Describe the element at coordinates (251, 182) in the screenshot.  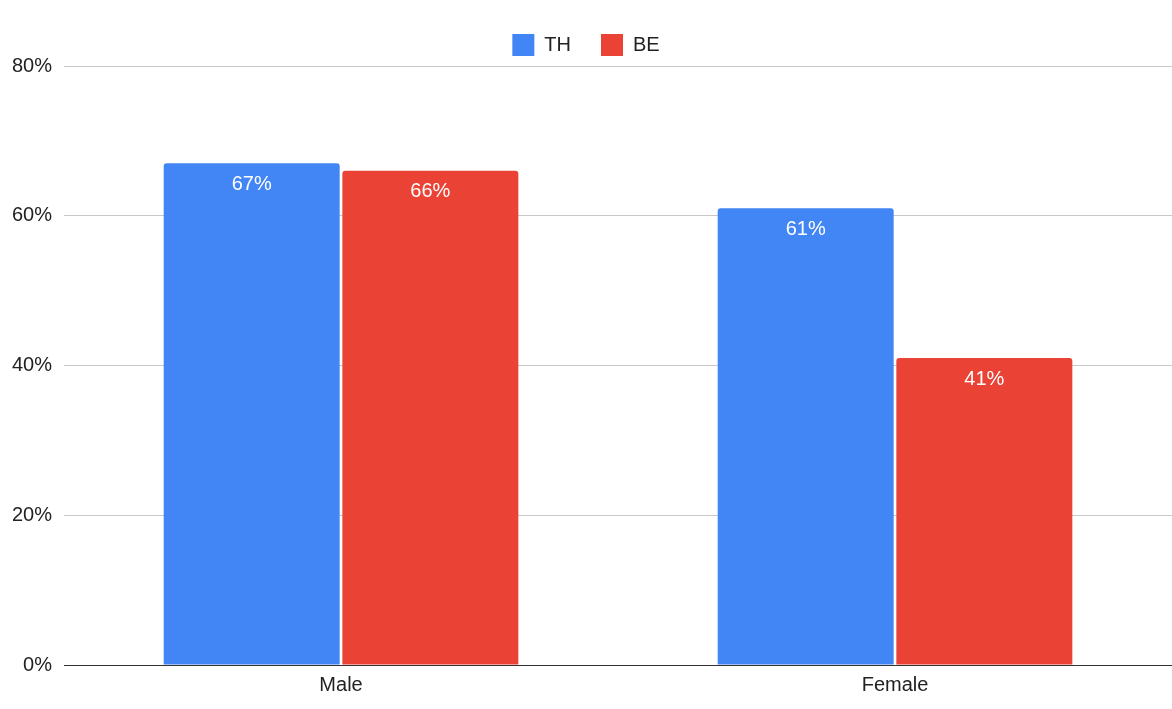
I see `data-label: 67%` at that location.